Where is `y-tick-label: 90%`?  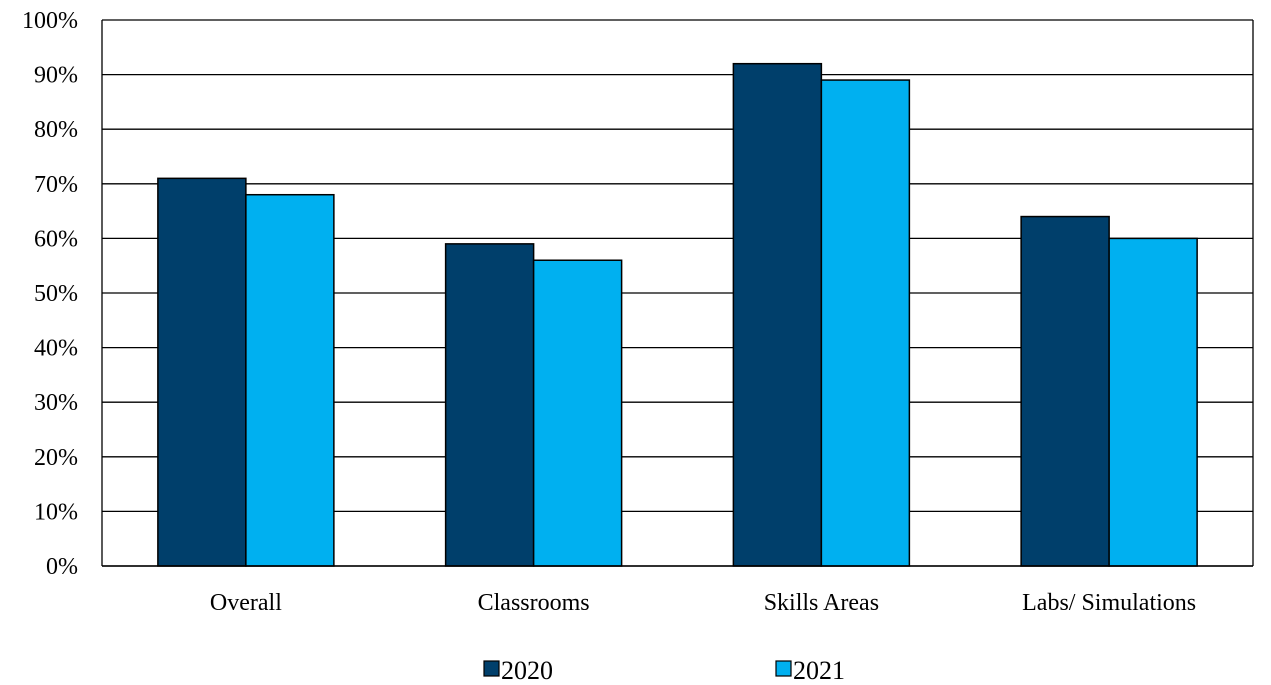
y-tick-label: 90% is located at coordinates (56, 76).